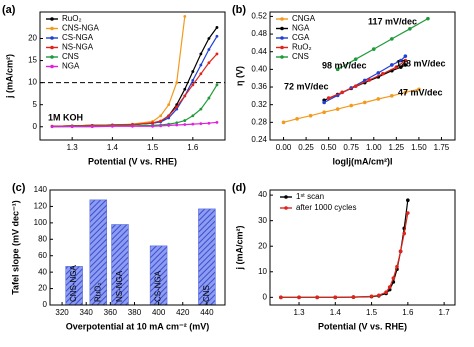 This screenshot has width=474, height=347. Describe the element at coordinates (9, 76) in the screenshot. I see `y-axis-label: j (mA/cm²)` at that location.